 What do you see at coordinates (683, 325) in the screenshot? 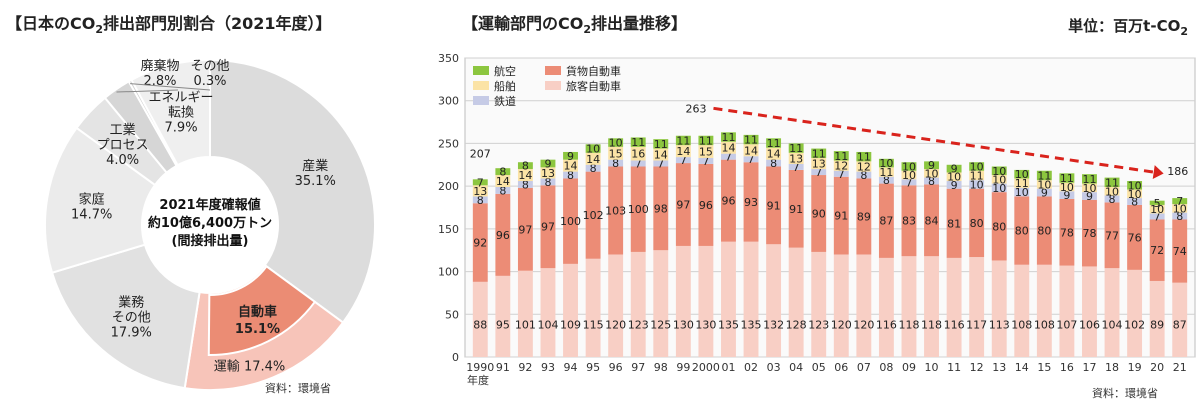
I see `bar-value-label-passenger: 130` at bounding box center [683, 325].